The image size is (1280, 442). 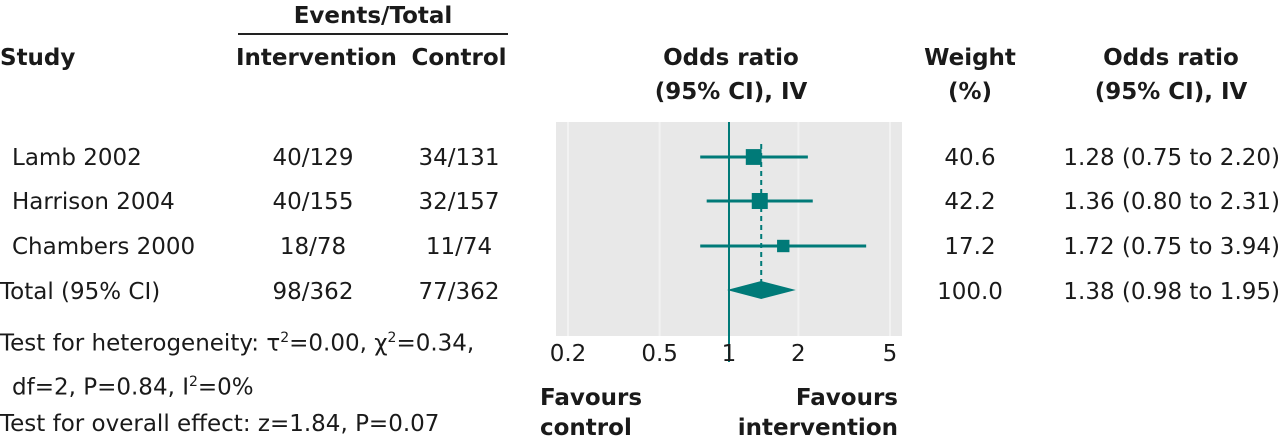 I want to click on overall-effect: Test for overall effect: z=1.84, P=0.07, so click(x=220, y=424).